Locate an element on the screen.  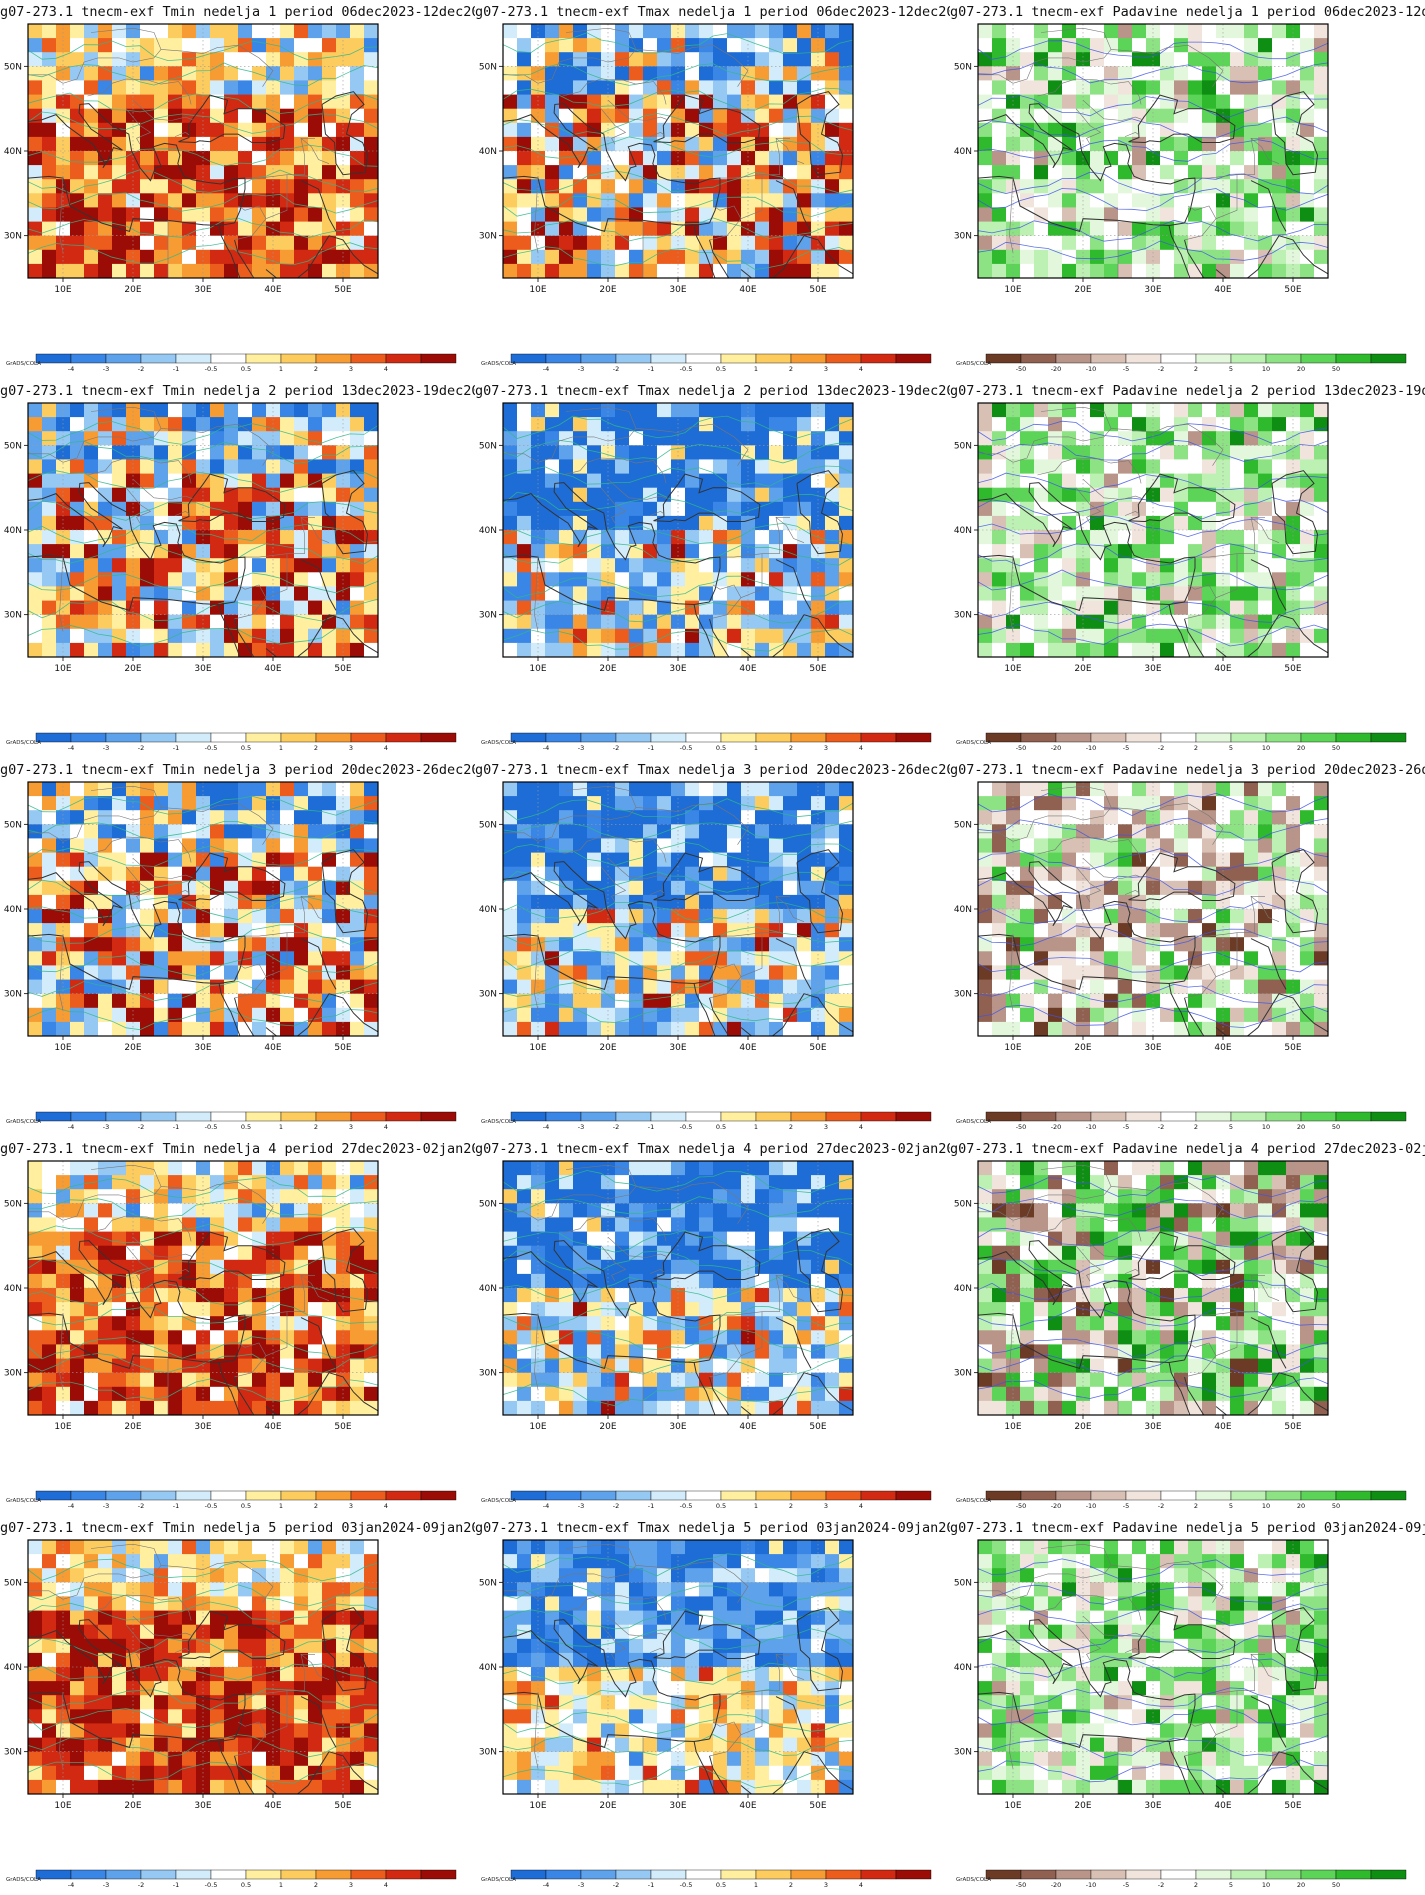
colorbar-label: -5 is located at coordinates (1126, 369).